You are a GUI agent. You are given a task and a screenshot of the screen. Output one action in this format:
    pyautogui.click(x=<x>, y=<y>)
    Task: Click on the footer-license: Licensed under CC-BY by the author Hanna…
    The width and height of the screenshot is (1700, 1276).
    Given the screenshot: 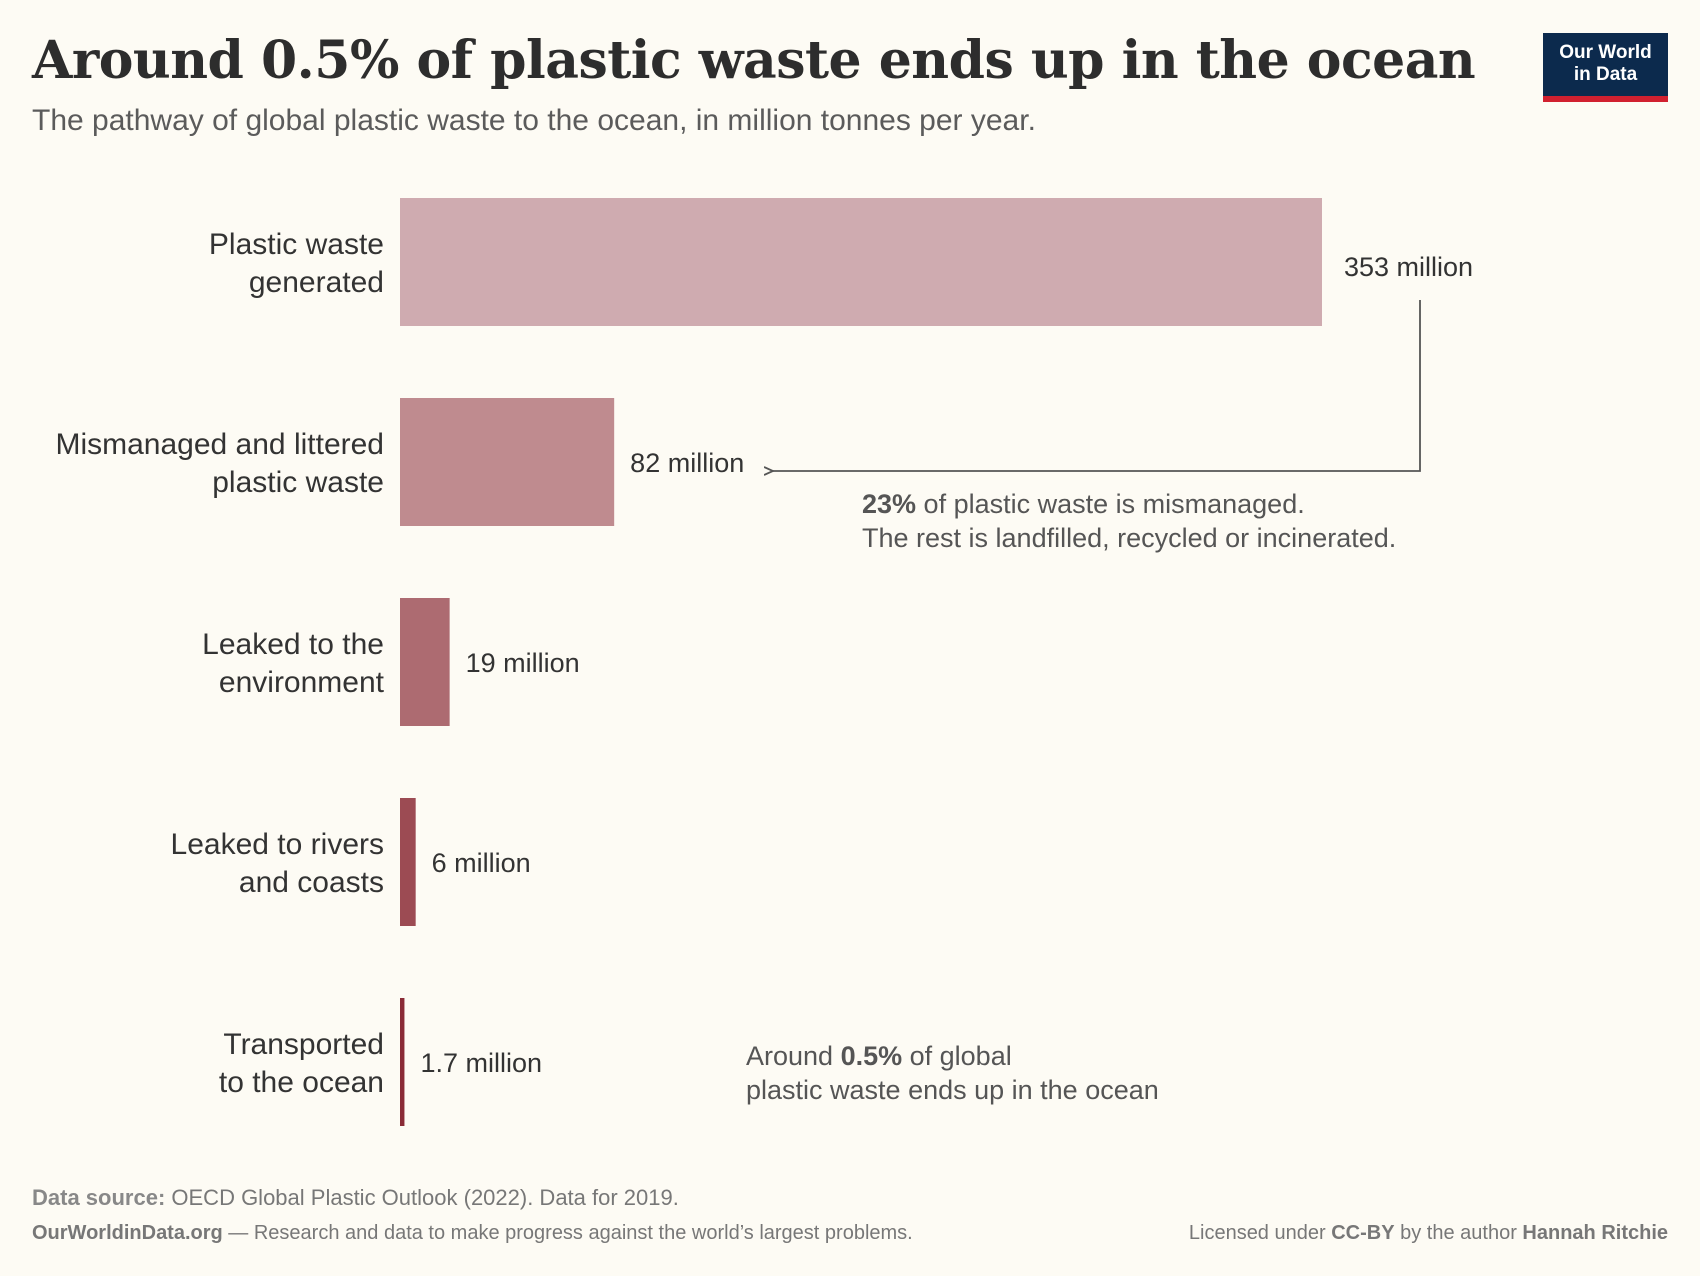 What is the action you would take?
    pyautogui.click(x=1428, y=1233)
    